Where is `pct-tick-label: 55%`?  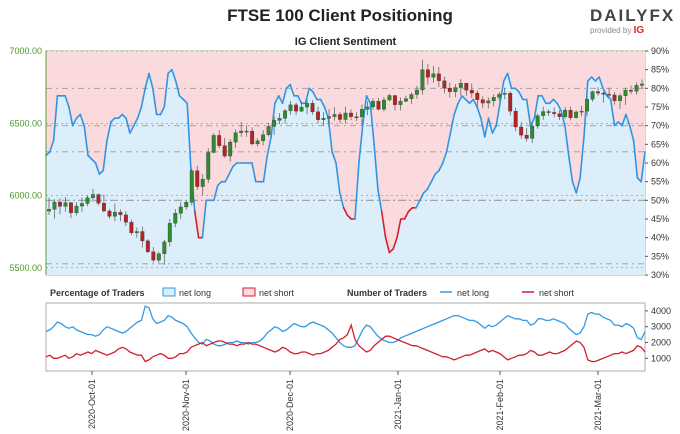
pct-tick-label: 55% is located at coordinates (660, 182).